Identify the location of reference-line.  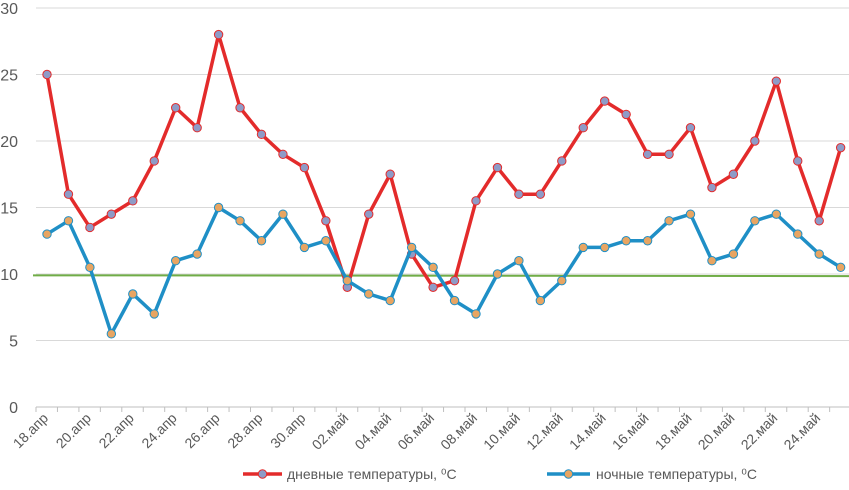
(440, 276).